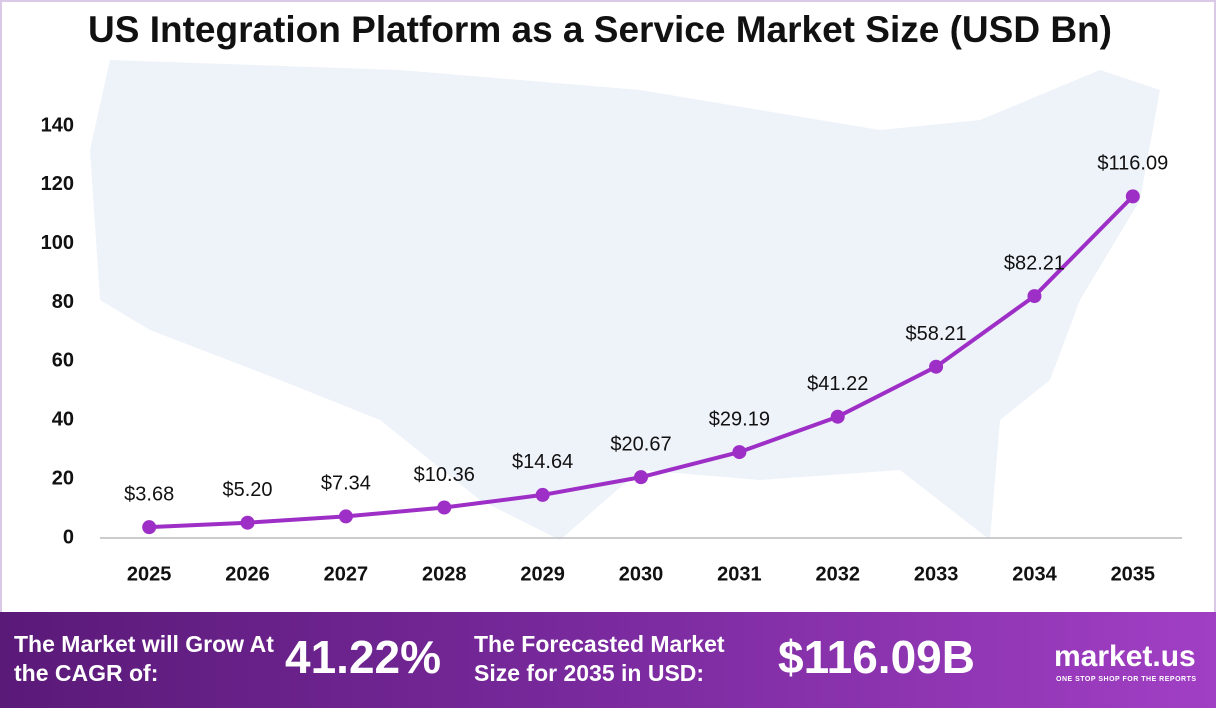  What do you see at coordinates (739, 419) in the screenshot?
I see `value-label: $29.19` at bounding box center [739, 419].